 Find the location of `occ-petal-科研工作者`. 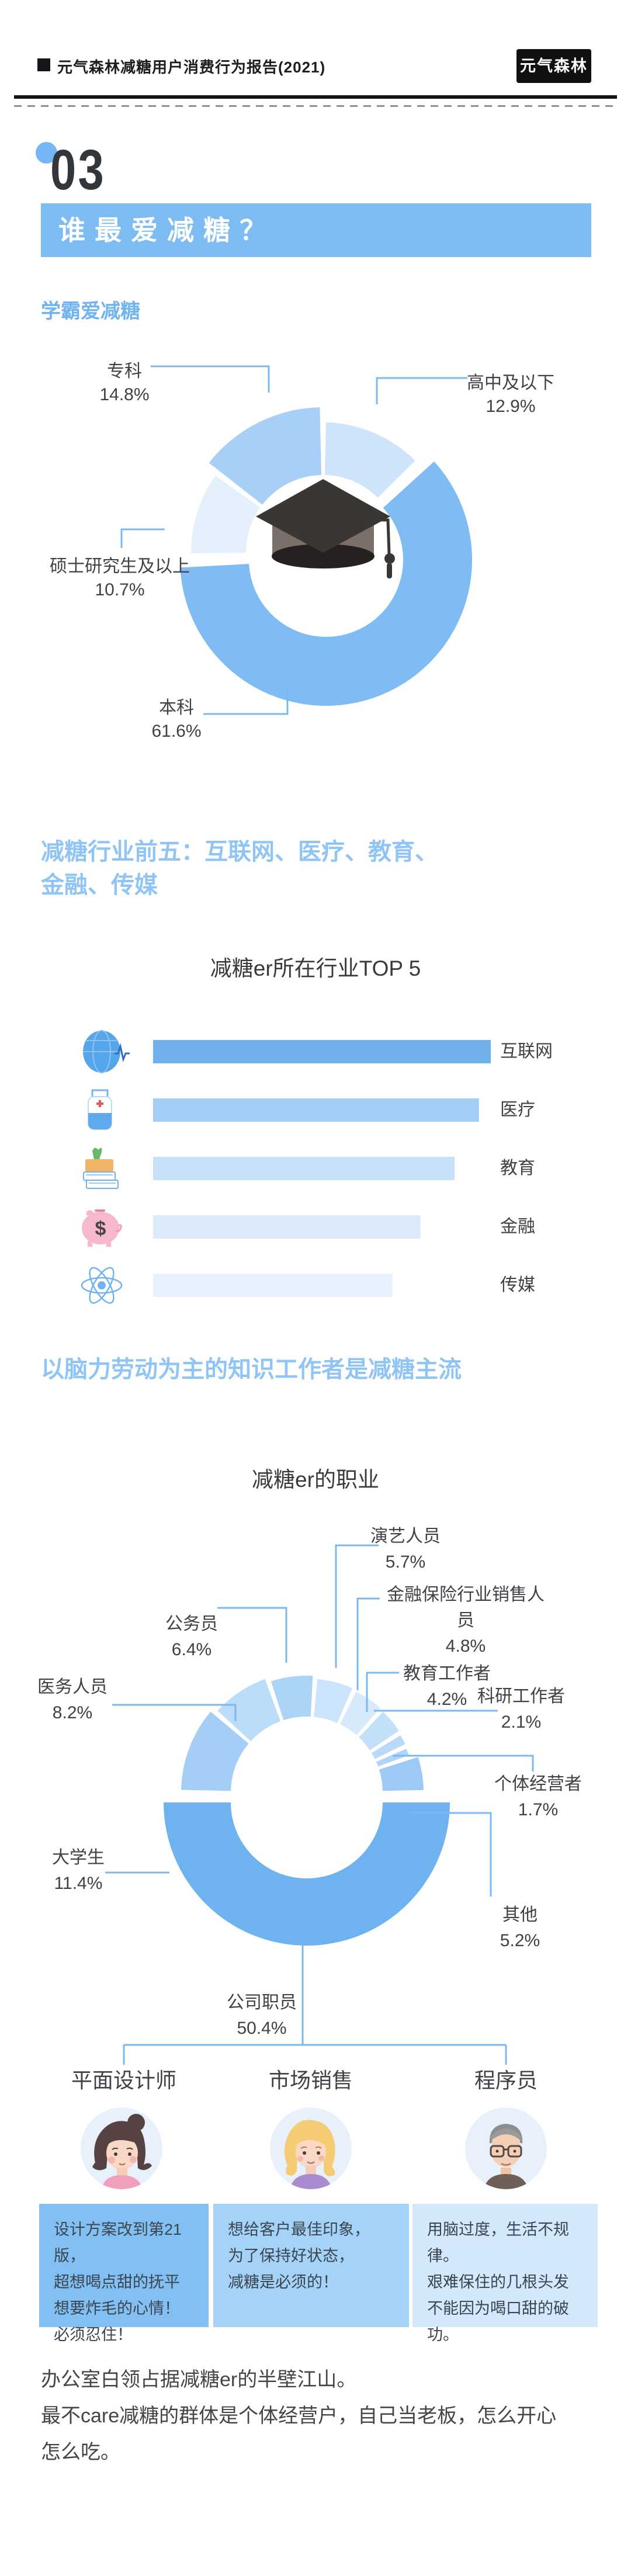

occ-petal-科研工作者 is located at coordinates (388, 1747).